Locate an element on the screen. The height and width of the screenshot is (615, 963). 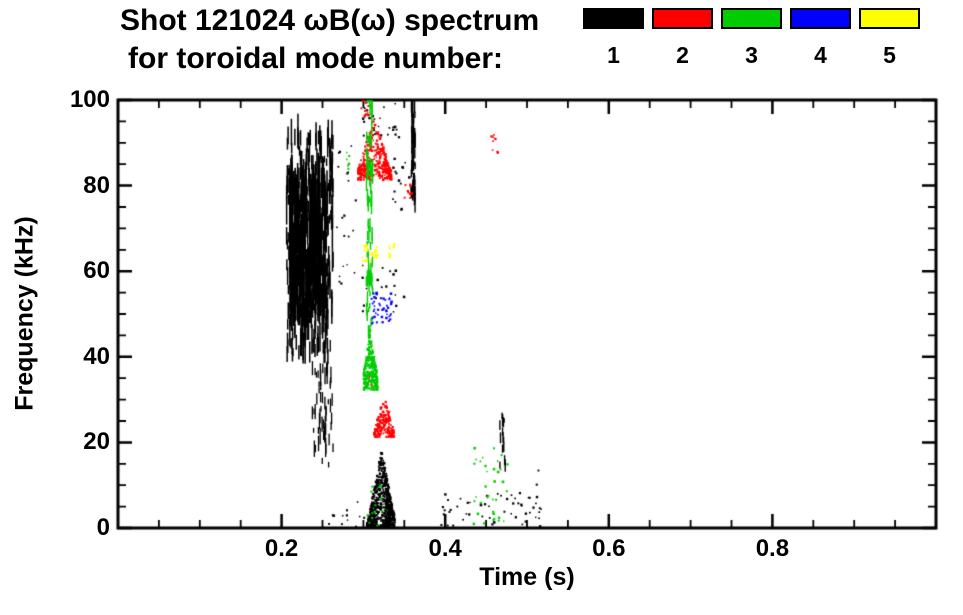
y-tick-label-0: 0 is located at coordinates (103, 527).